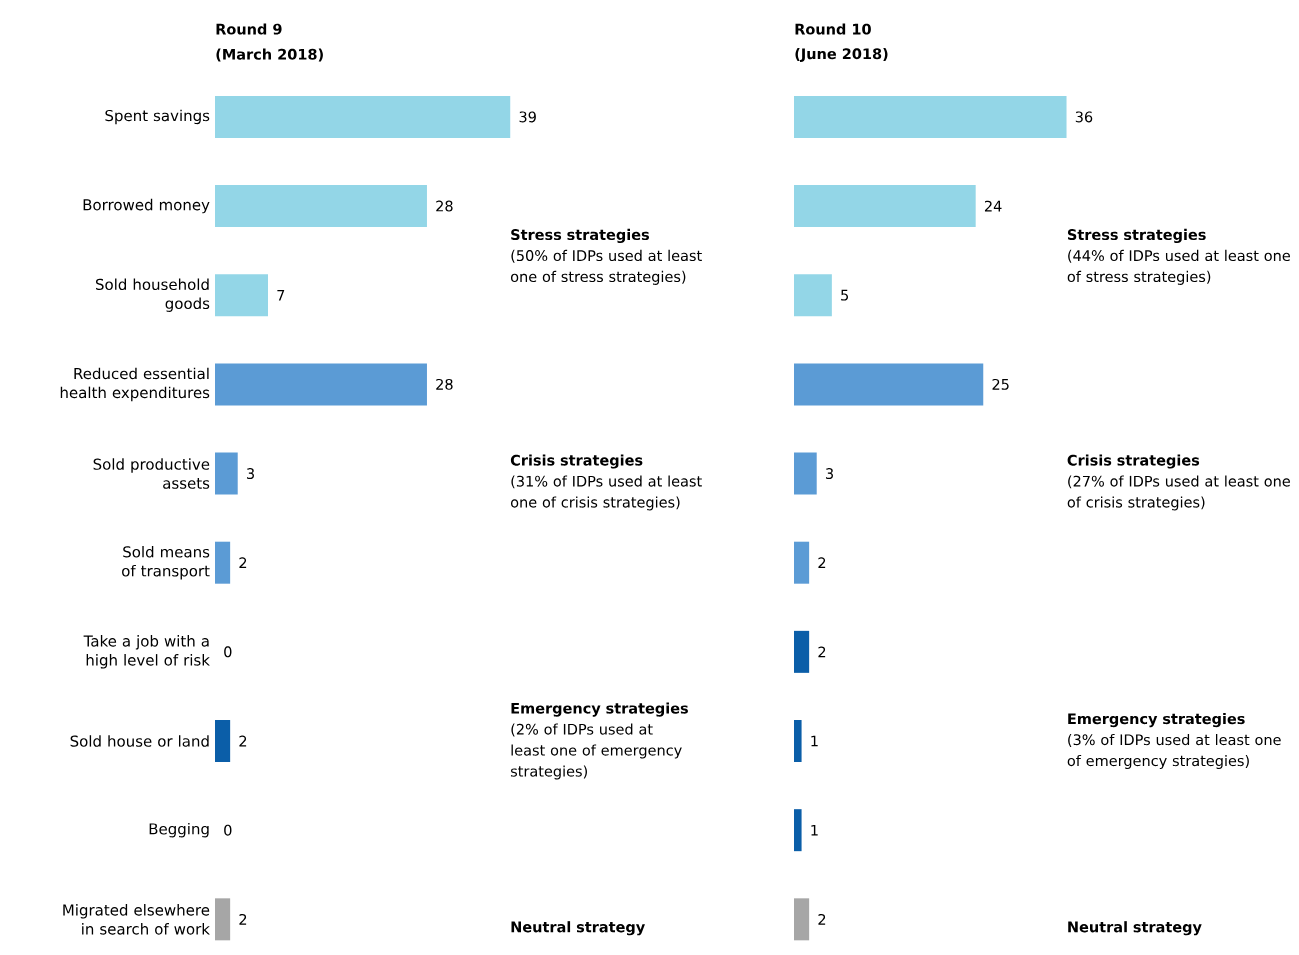 This screenshot has width=1299, height=955. What do you see at coordinates (152, 295) in the screenshot?
I see `y-tick-label: Sold household goods` at bounding box center [152, 295].